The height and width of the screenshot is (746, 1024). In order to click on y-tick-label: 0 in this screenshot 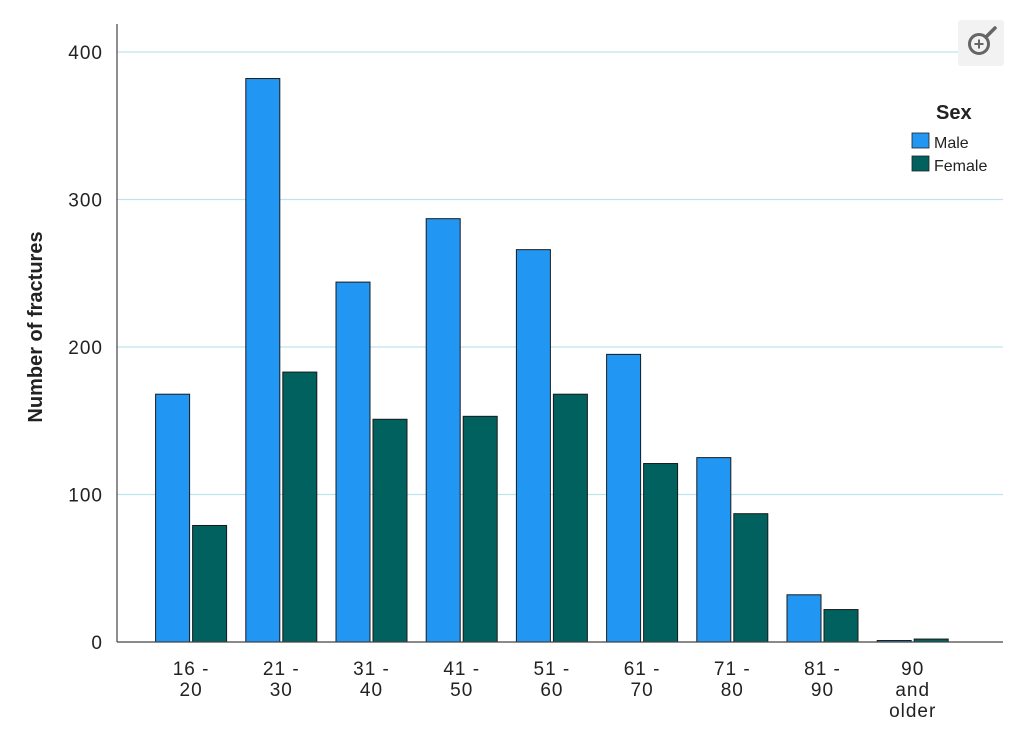, I will do `click(97, 643)`.